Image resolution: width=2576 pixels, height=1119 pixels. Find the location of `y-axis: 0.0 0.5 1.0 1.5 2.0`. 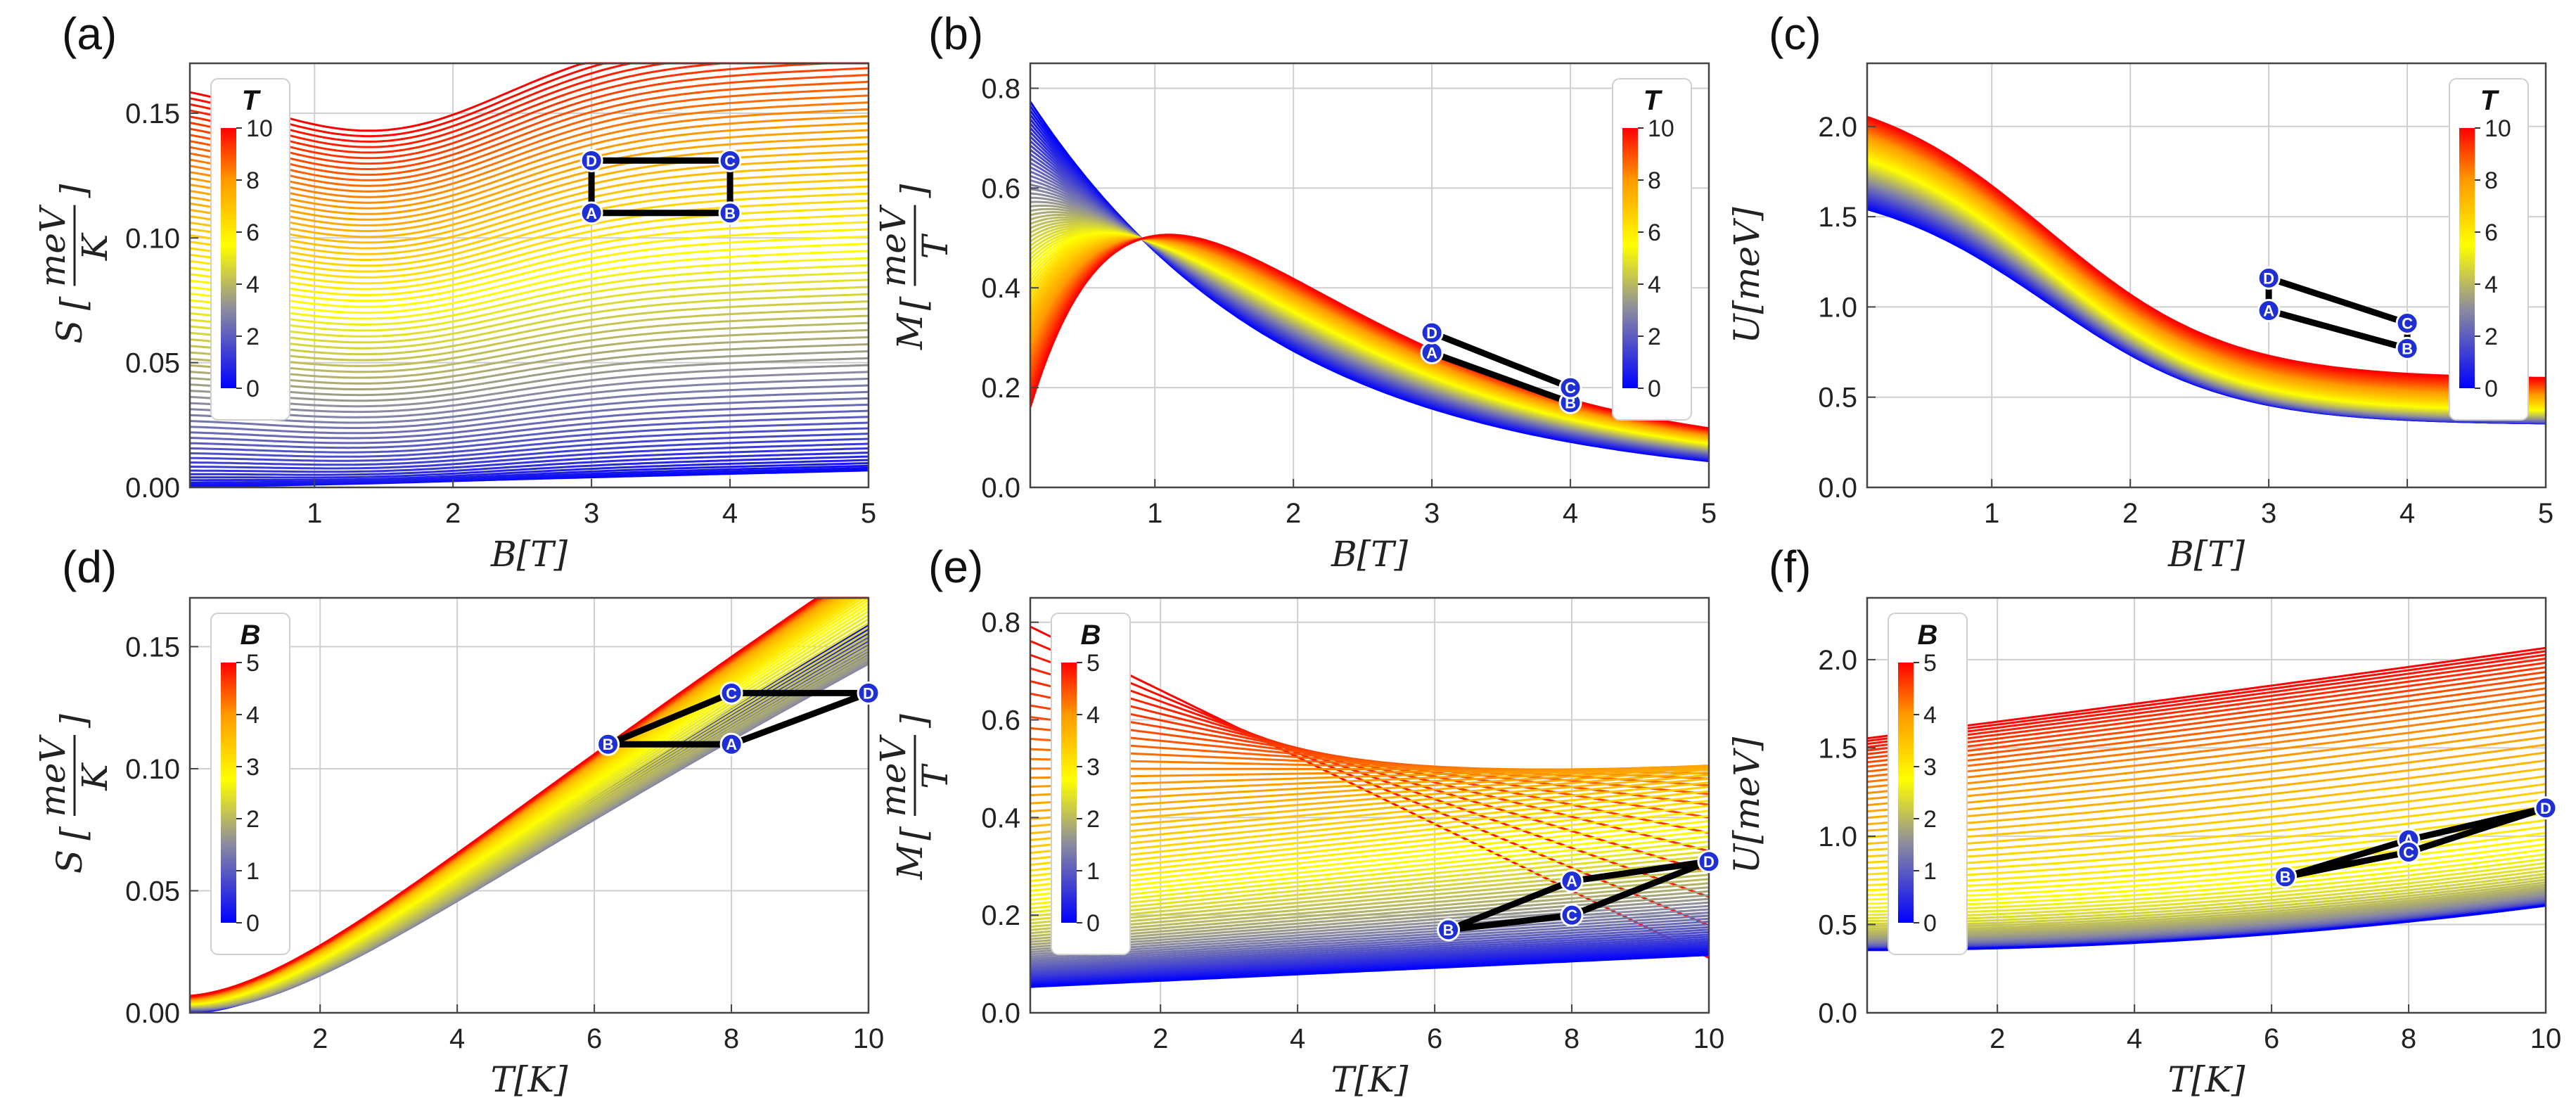

y-axis: 0.0 0.5 1.0 1.5 2.0 is located at coordinates (1847, 837).